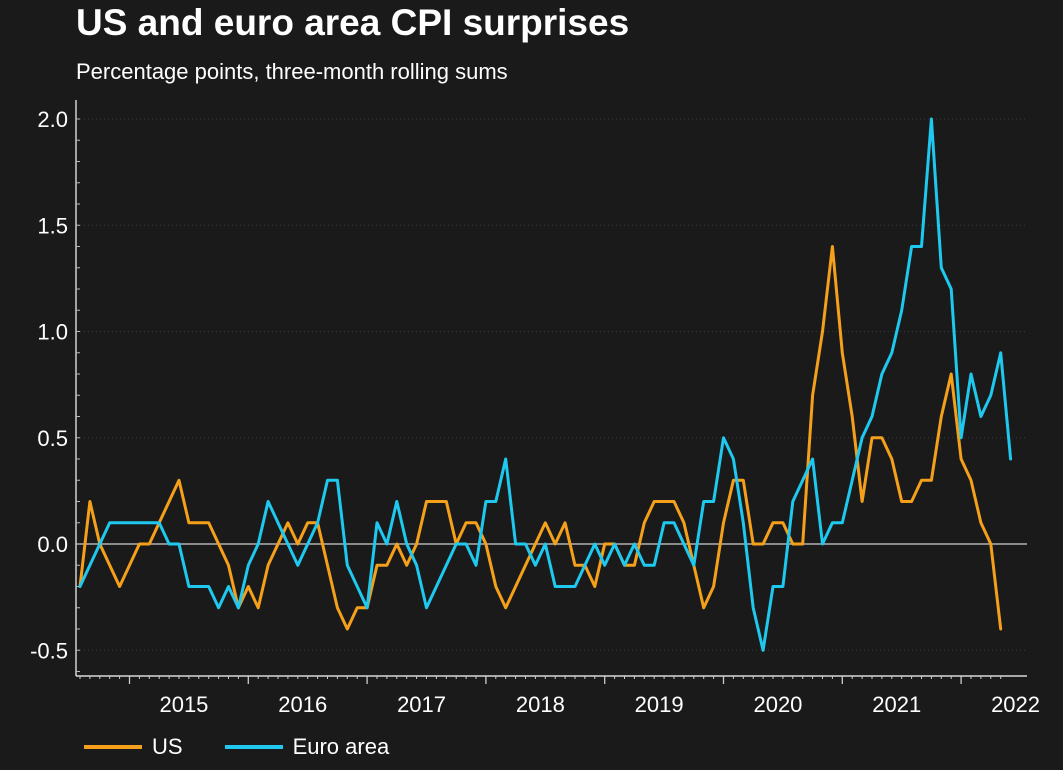 The width and height of the screenshot is (1063, 770). I want to click on legend-swatch-euro-area, so click(253, 747).